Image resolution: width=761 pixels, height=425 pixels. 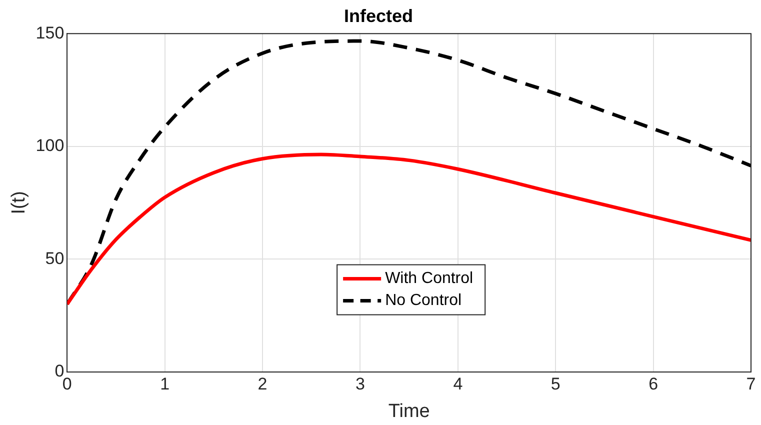 What do you see at coordinates (409, 411) in the screenshot?
I see `x-axis-title: Time` at bounding box center [409, 411].